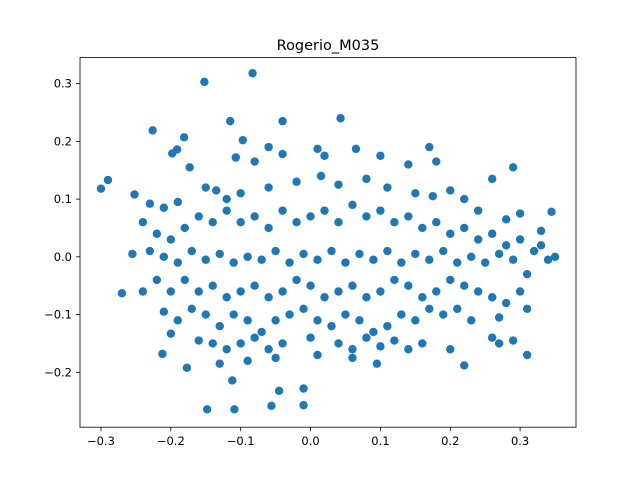 This screenshot has height=485, width=640. I want to click on y-tick-label: 0.2, so click(63, 141).